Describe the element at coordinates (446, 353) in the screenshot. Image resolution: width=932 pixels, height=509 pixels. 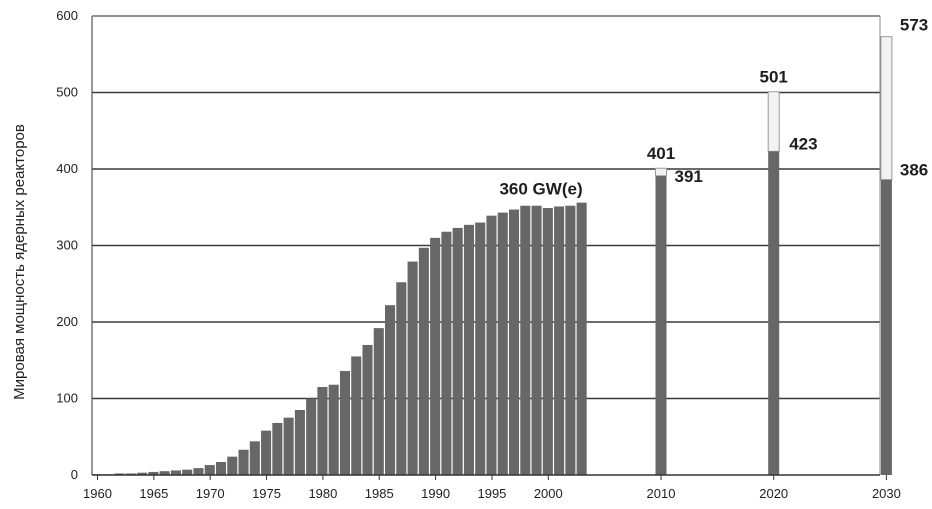
I see `bar-1991` at that location.